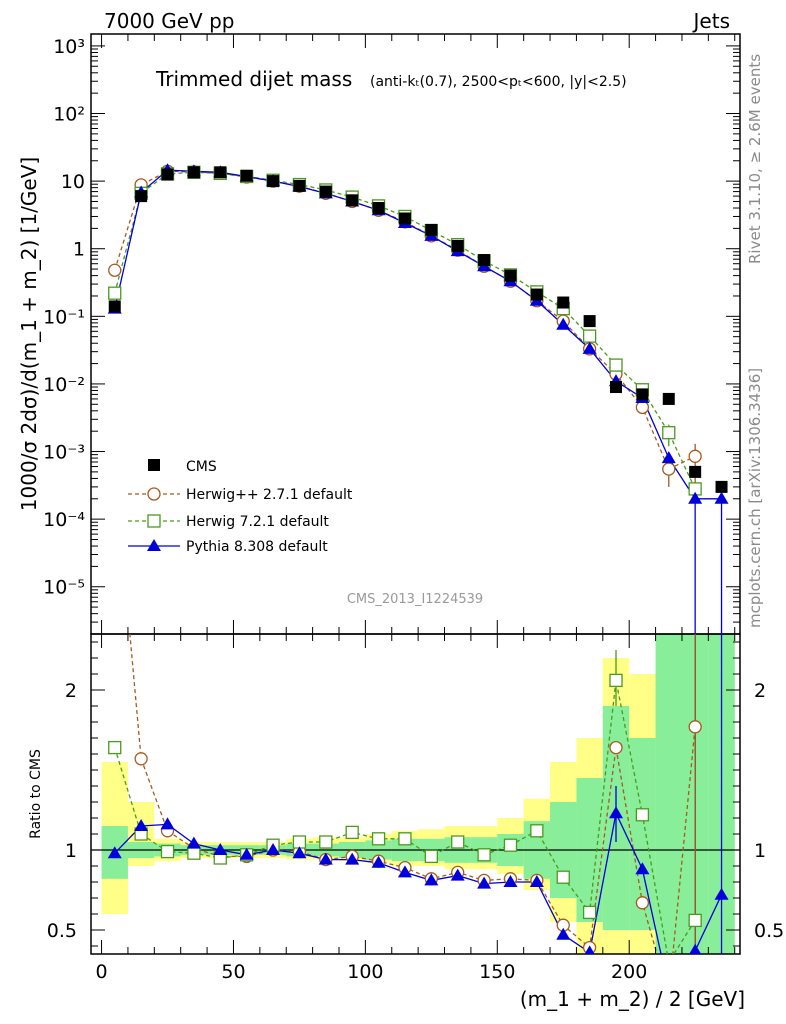  What do you see at coordinates (365, 972) in the screenshot?
I see `x-tick-label: 100` at bounding box center [365, 972].